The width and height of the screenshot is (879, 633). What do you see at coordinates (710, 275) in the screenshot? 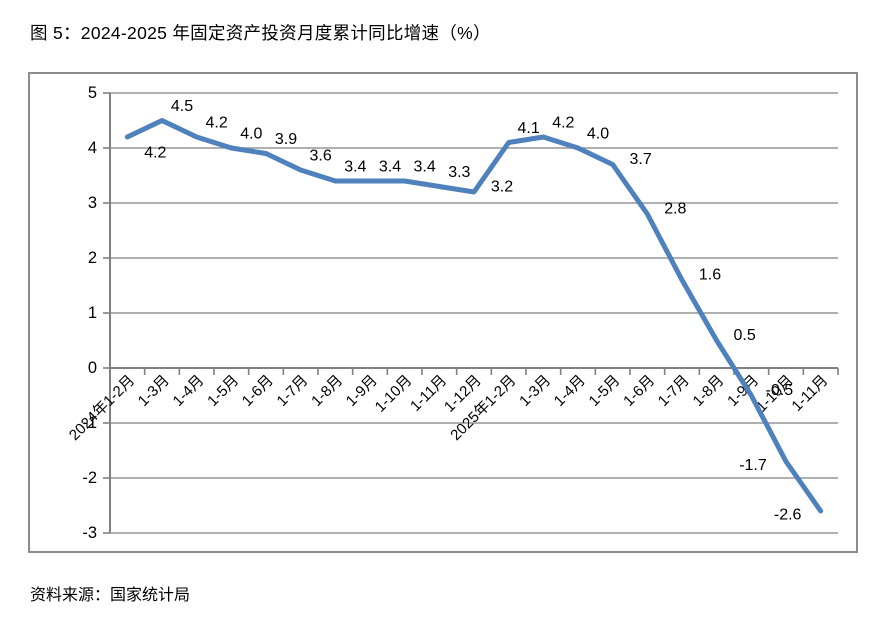
I see `data-label: 1.6` at bounding box center [710, 275].